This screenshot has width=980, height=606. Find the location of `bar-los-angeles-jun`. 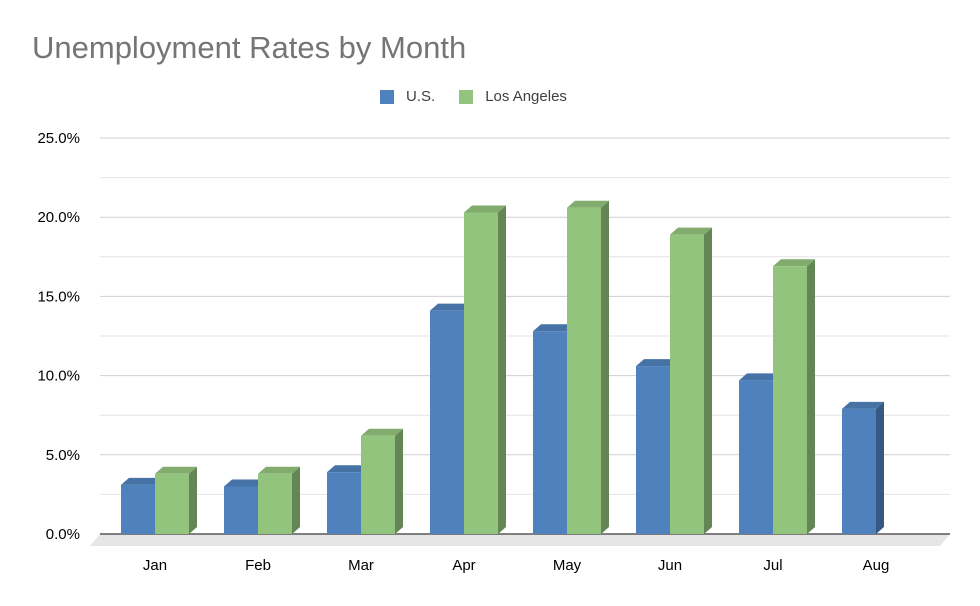

bar-los-angeles-jun is located at coordinates (691, 380).